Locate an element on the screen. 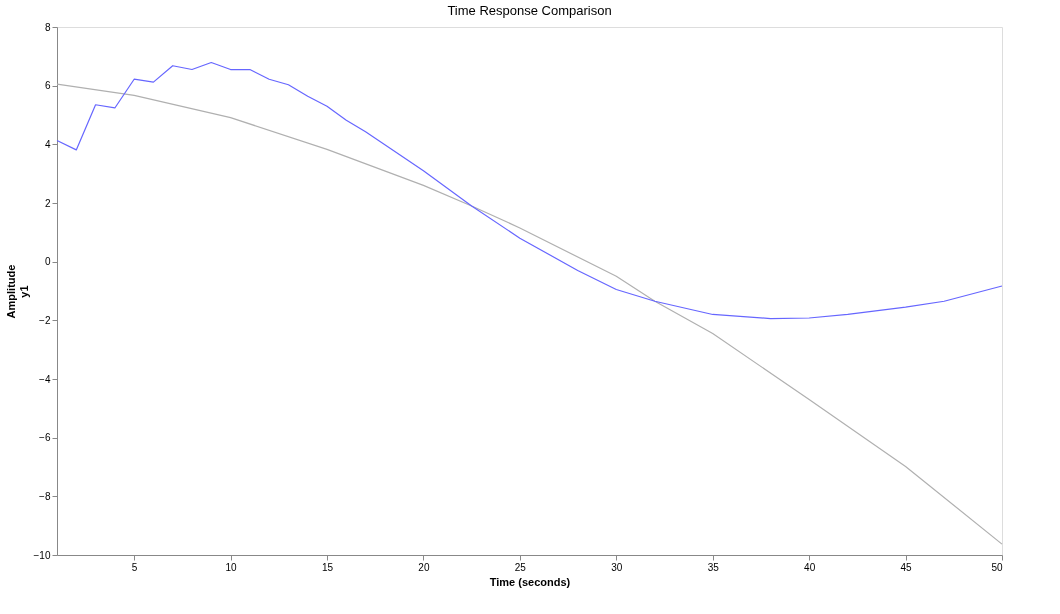  x-tick-label: 10 is located at coordinates (231, 567).